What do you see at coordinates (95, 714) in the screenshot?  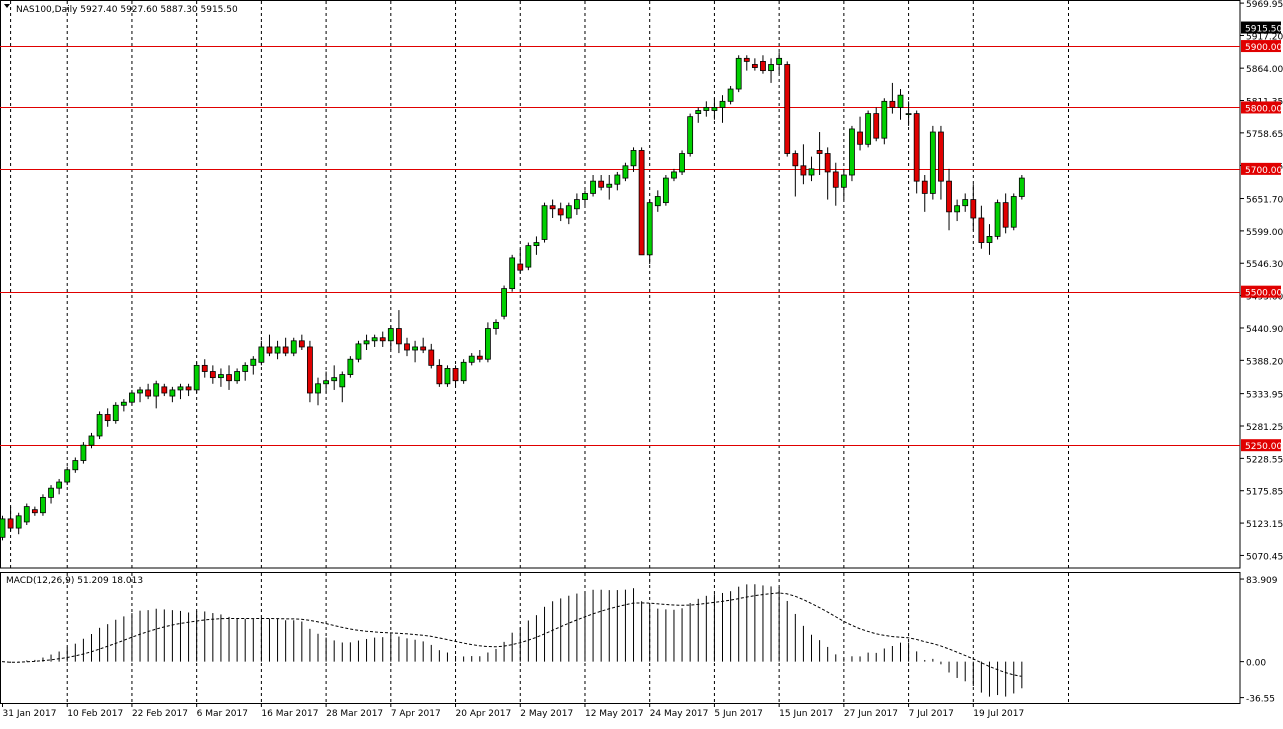 I see `date-tick-label: 10 Feb 2017` at bounding box center [95, 714].